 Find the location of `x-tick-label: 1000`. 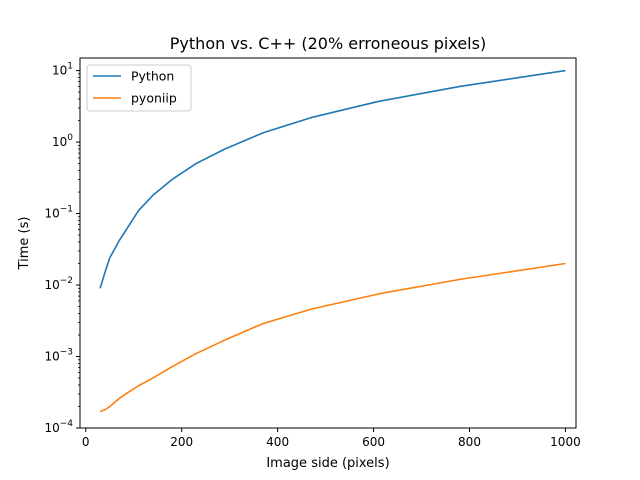

x-tick-label: 1000 is located at coordinates (565, 442).